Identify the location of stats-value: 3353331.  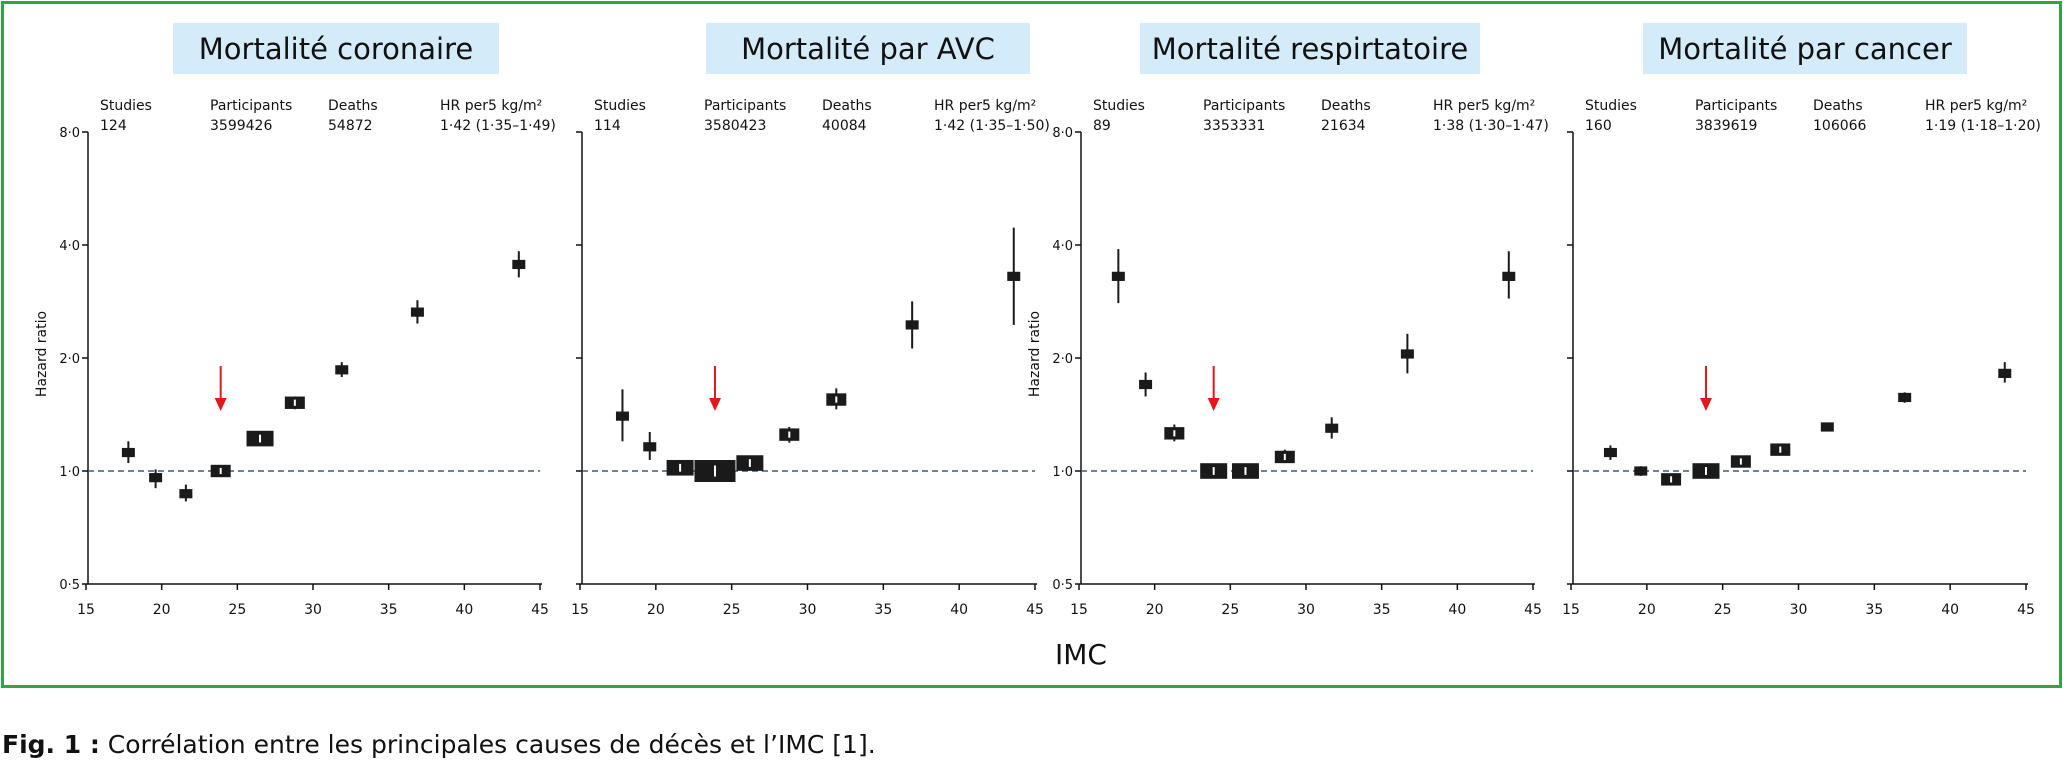
(1234, 126).